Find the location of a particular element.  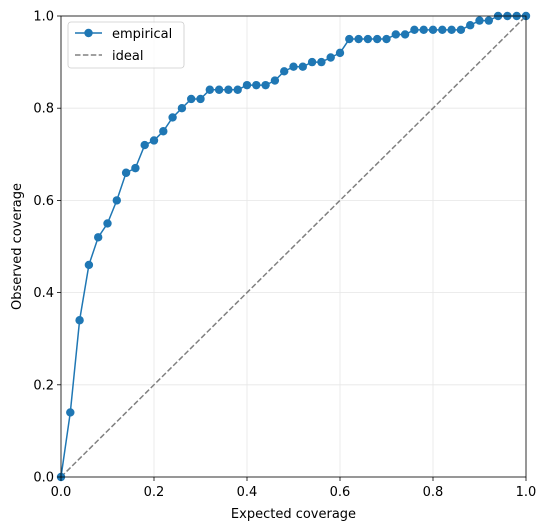

y-axis-label: Observed coverage is located at coordinates (17, 246).